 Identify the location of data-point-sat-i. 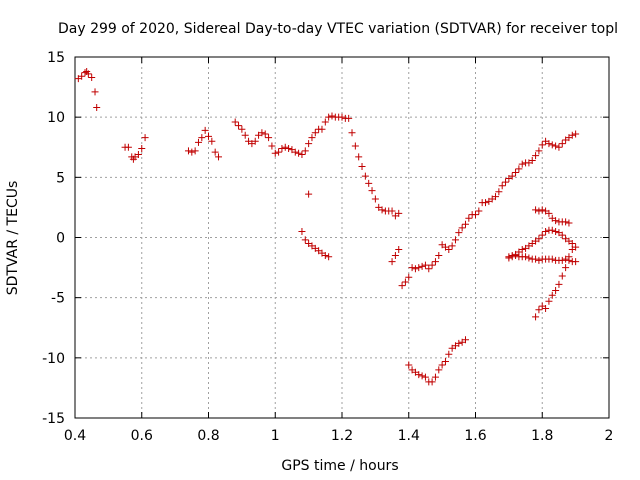
(529, 258).